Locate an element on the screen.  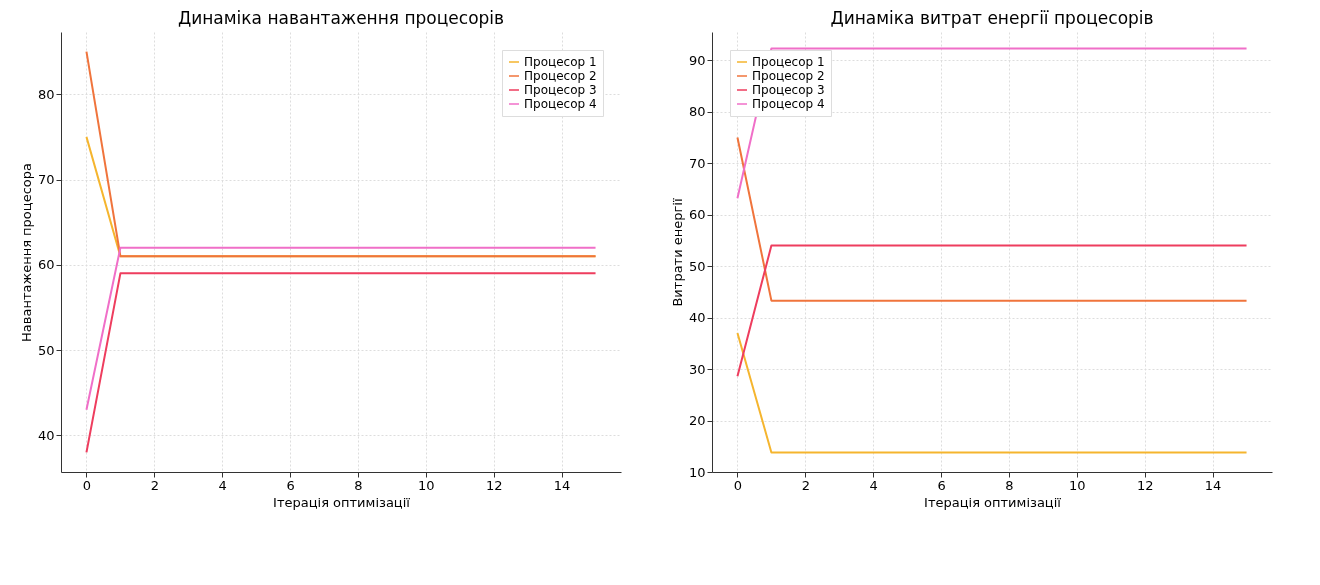
chart-title: Динаміка навантаження процесорів is located at coordinates (341, 18).